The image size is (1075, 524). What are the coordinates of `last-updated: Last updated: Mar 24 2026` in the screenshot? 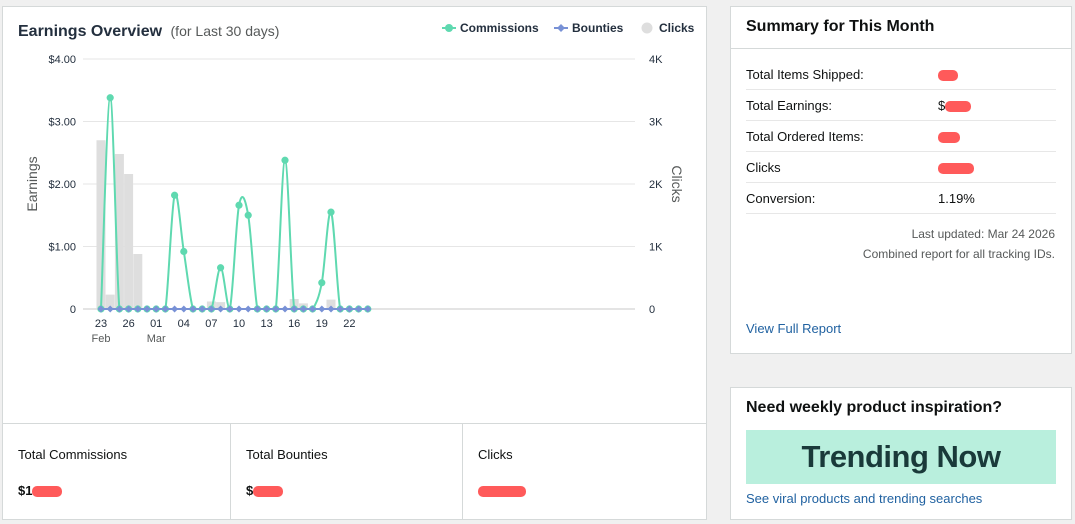 It's located at (983, 234).